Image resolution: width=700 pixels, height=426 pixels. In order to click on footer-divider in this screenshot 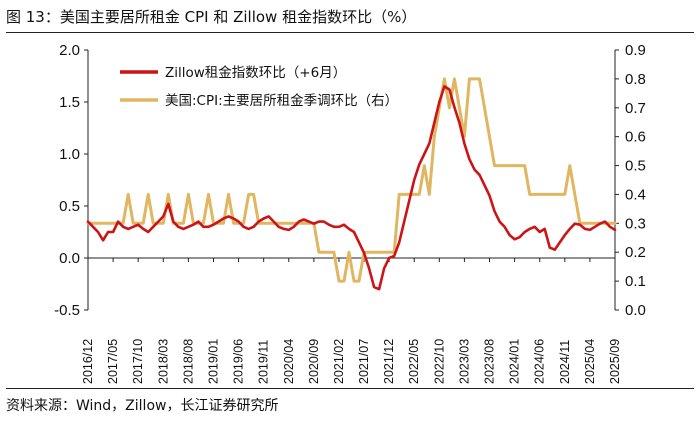, I will do `click(350, 388)`.